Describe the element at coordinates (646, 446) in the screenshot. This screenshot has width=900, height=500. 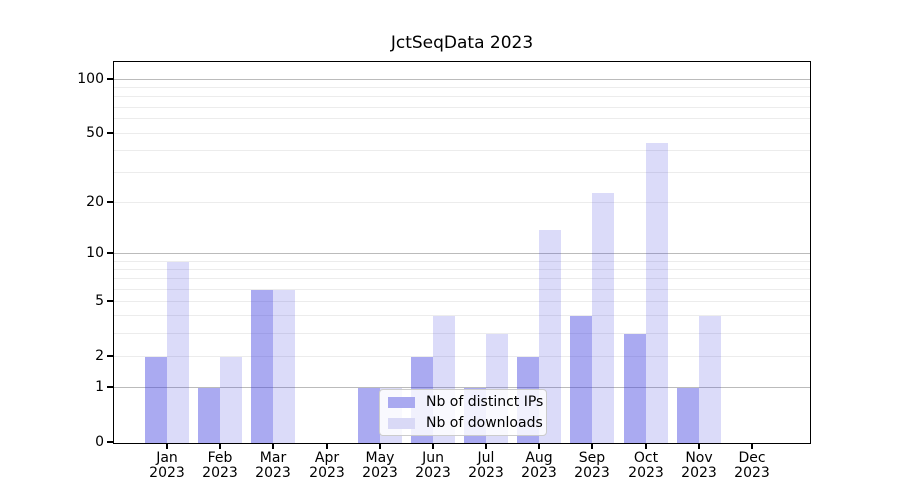
I see `x-tick-mark-oct` at that location.